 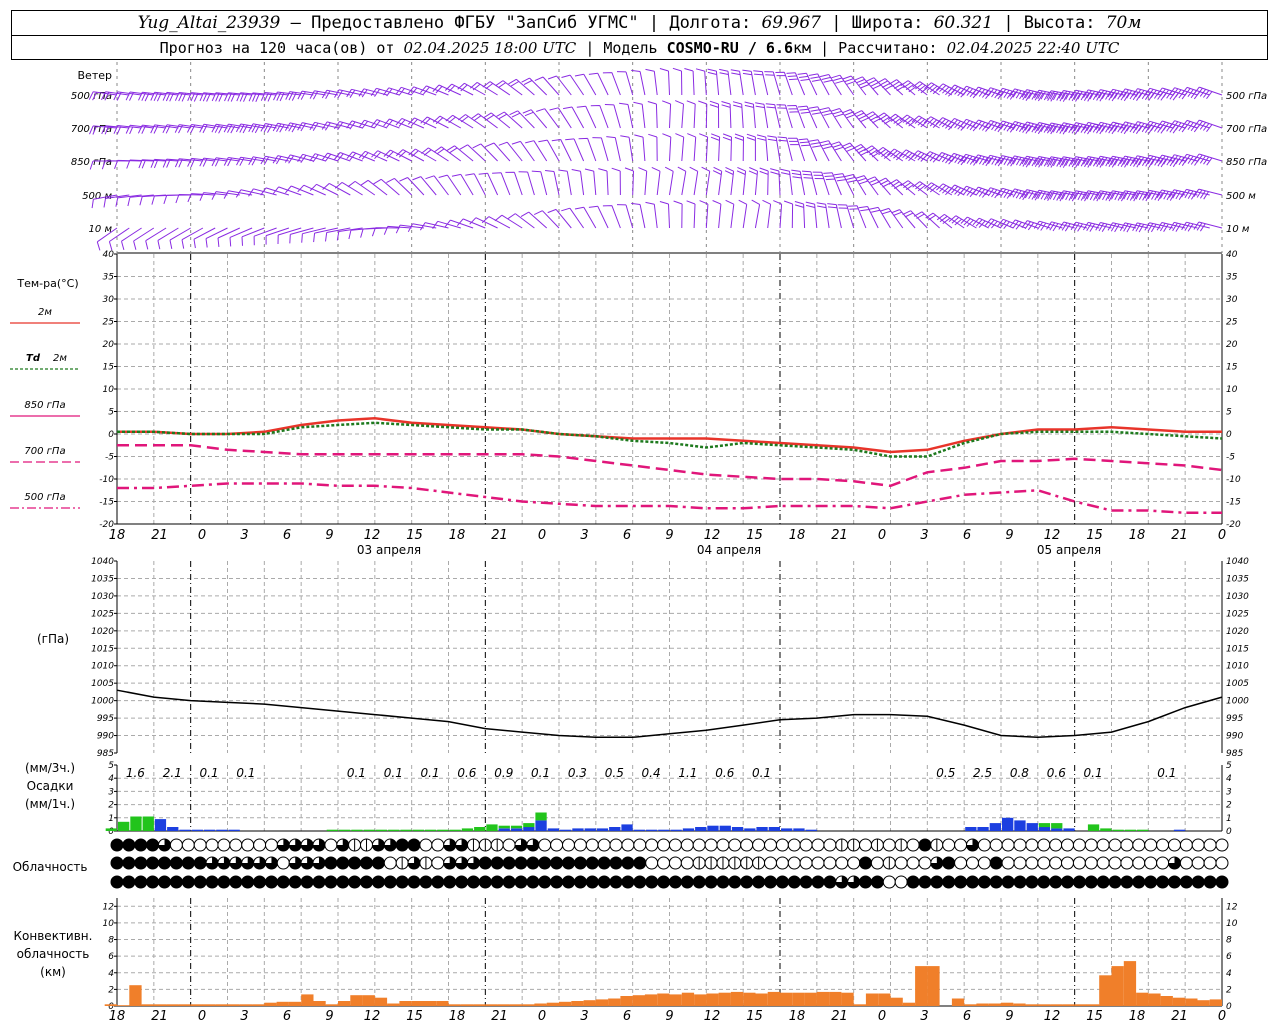 I want to click on temp-tick-right: 10, so click(x=1232, y=390).